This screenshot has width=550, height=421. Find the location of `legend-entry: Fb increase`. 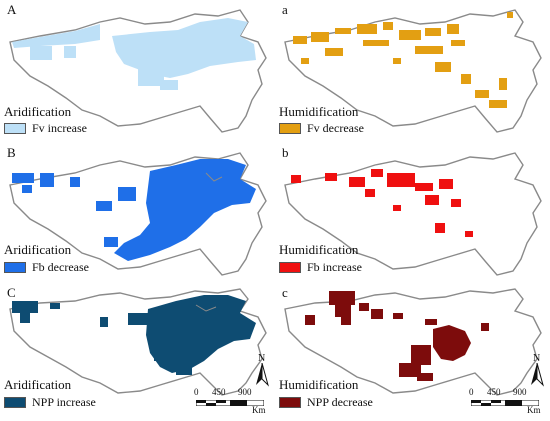

legend-entry: Fb increase is located at coordinates (320, 267).